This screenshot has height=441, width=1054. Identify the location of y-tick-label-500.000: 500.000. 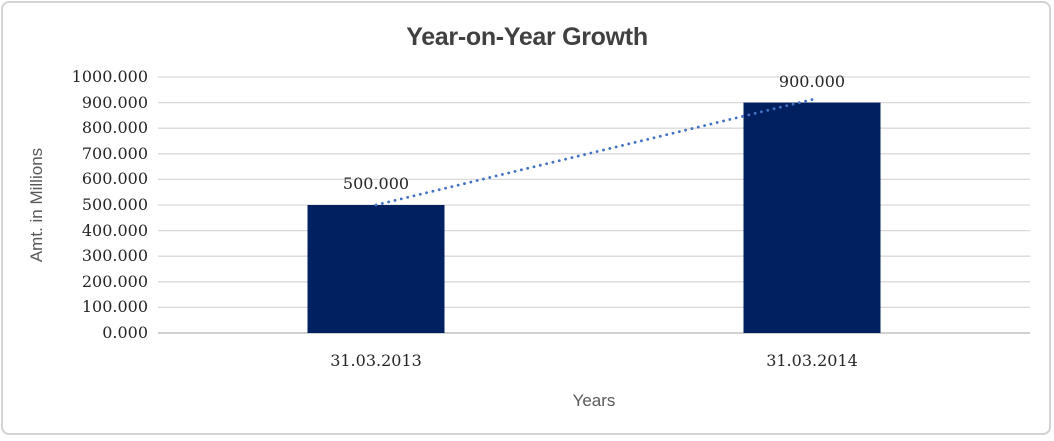
(114, 204).